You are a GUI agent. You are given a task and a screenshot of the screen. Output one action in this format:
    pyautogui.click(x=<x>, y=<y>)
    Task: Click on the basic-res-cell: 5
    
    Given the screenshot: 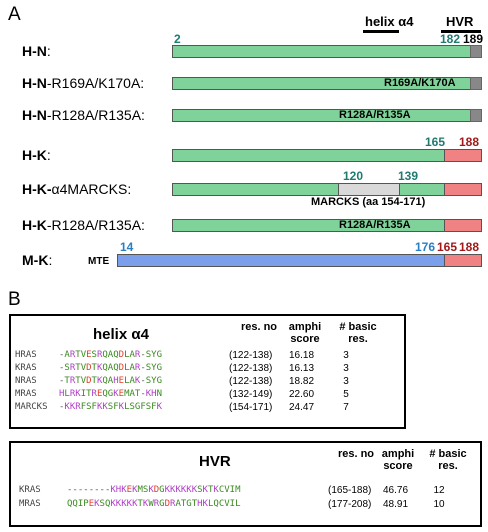 What is the action you would take?
    pyautogui.click(x=346, y=394)
    